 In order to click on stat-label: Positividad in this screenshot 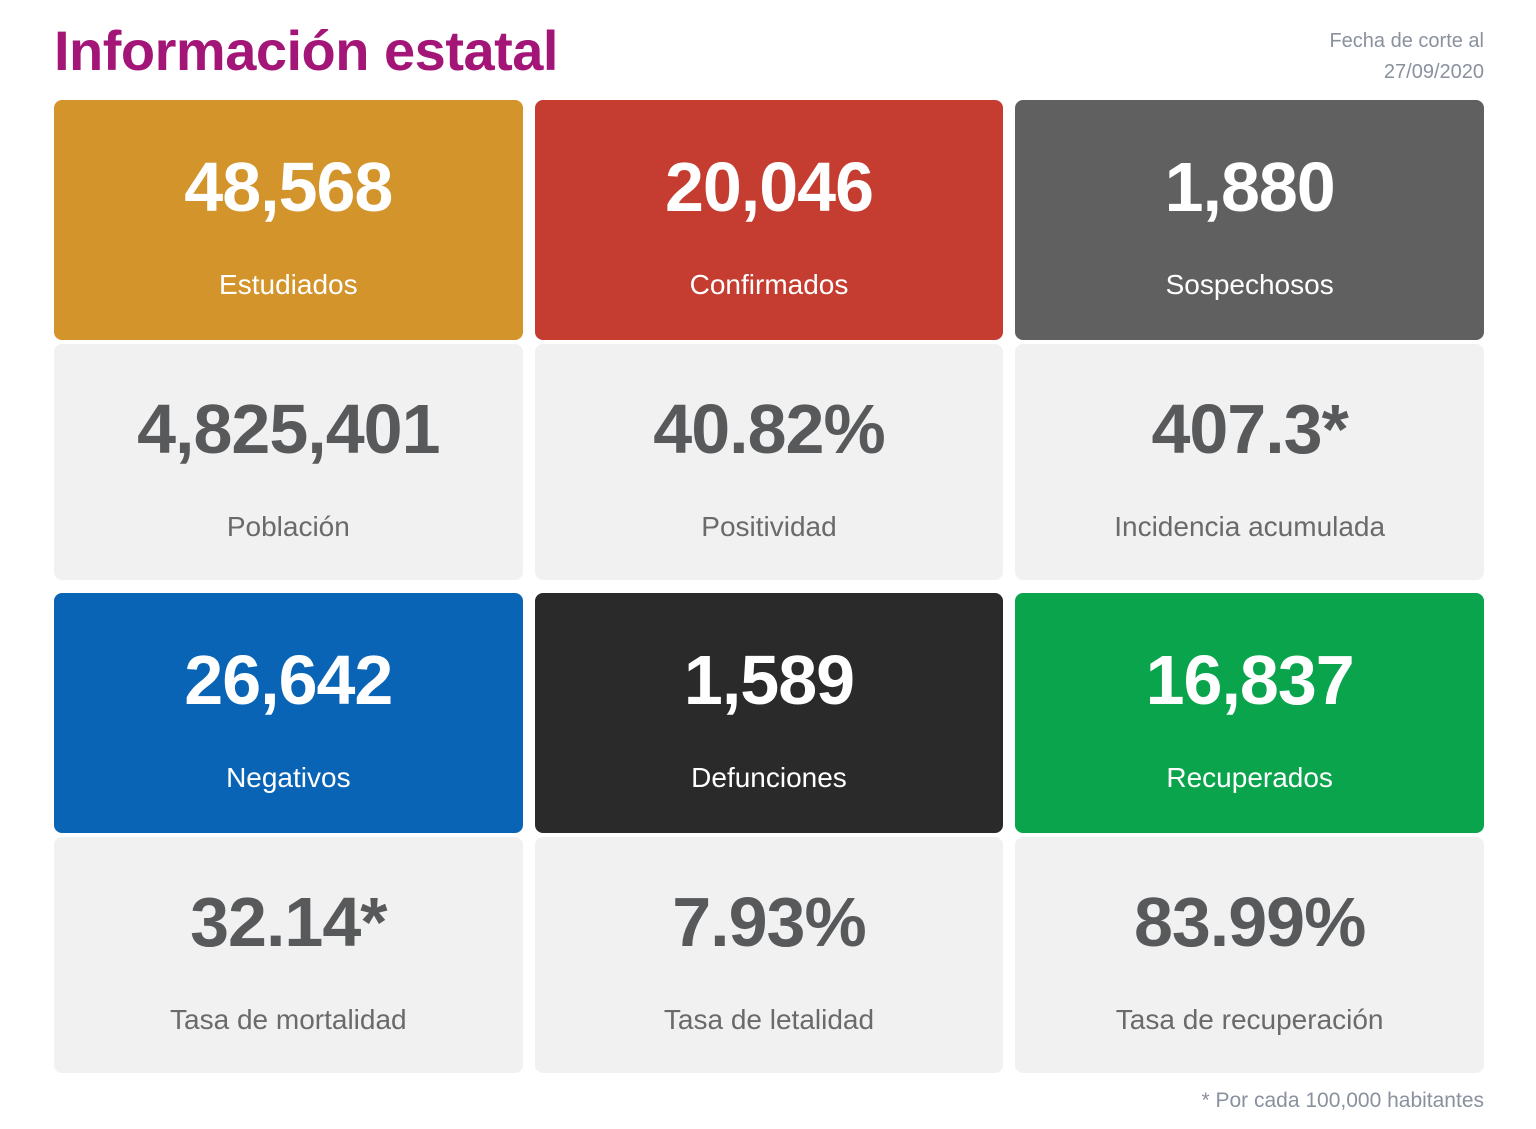, I will do `click(769, 527)`.